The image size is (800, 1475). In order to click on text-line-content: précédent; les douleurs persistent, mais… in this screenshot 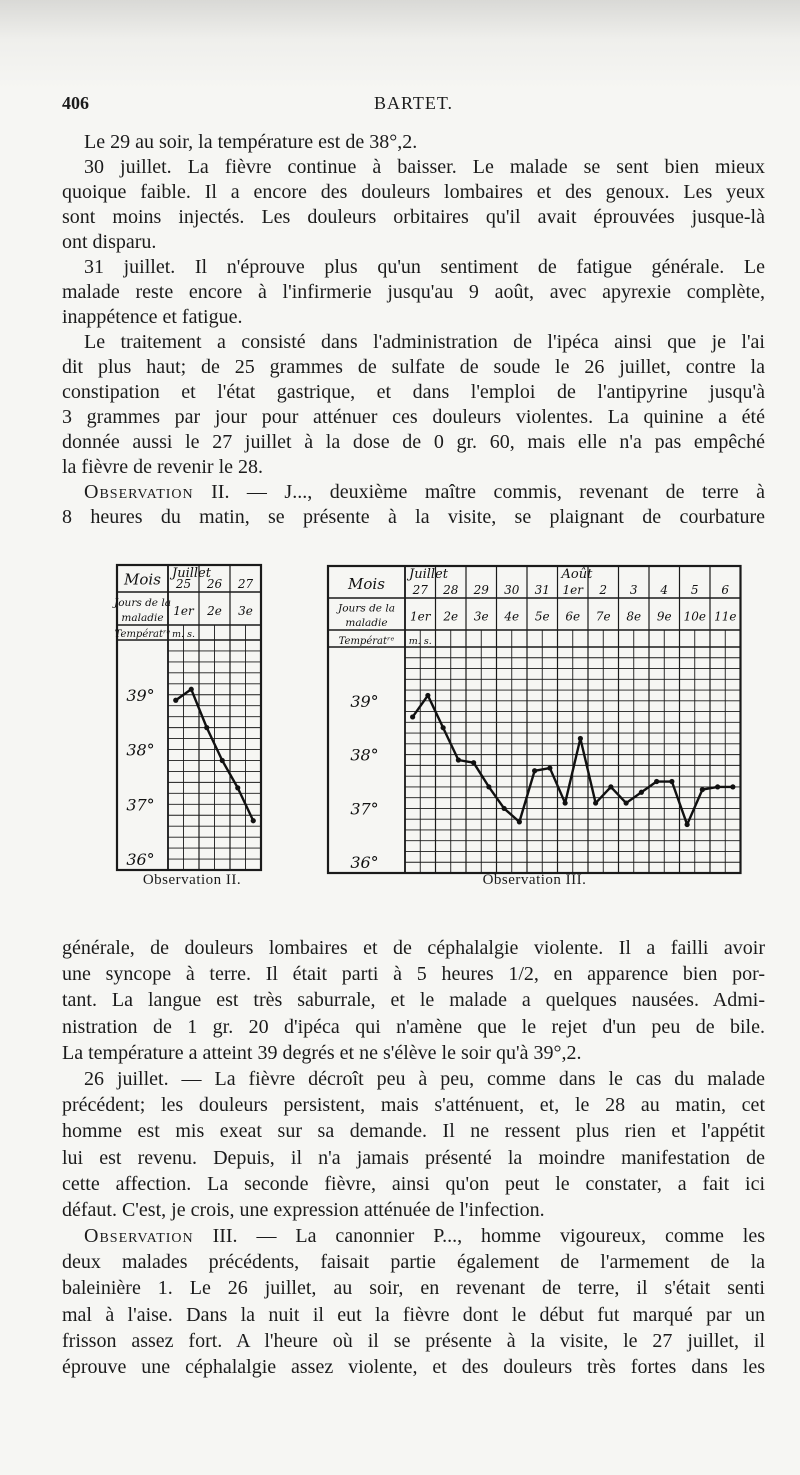, I will do `click(413, 1105)`.